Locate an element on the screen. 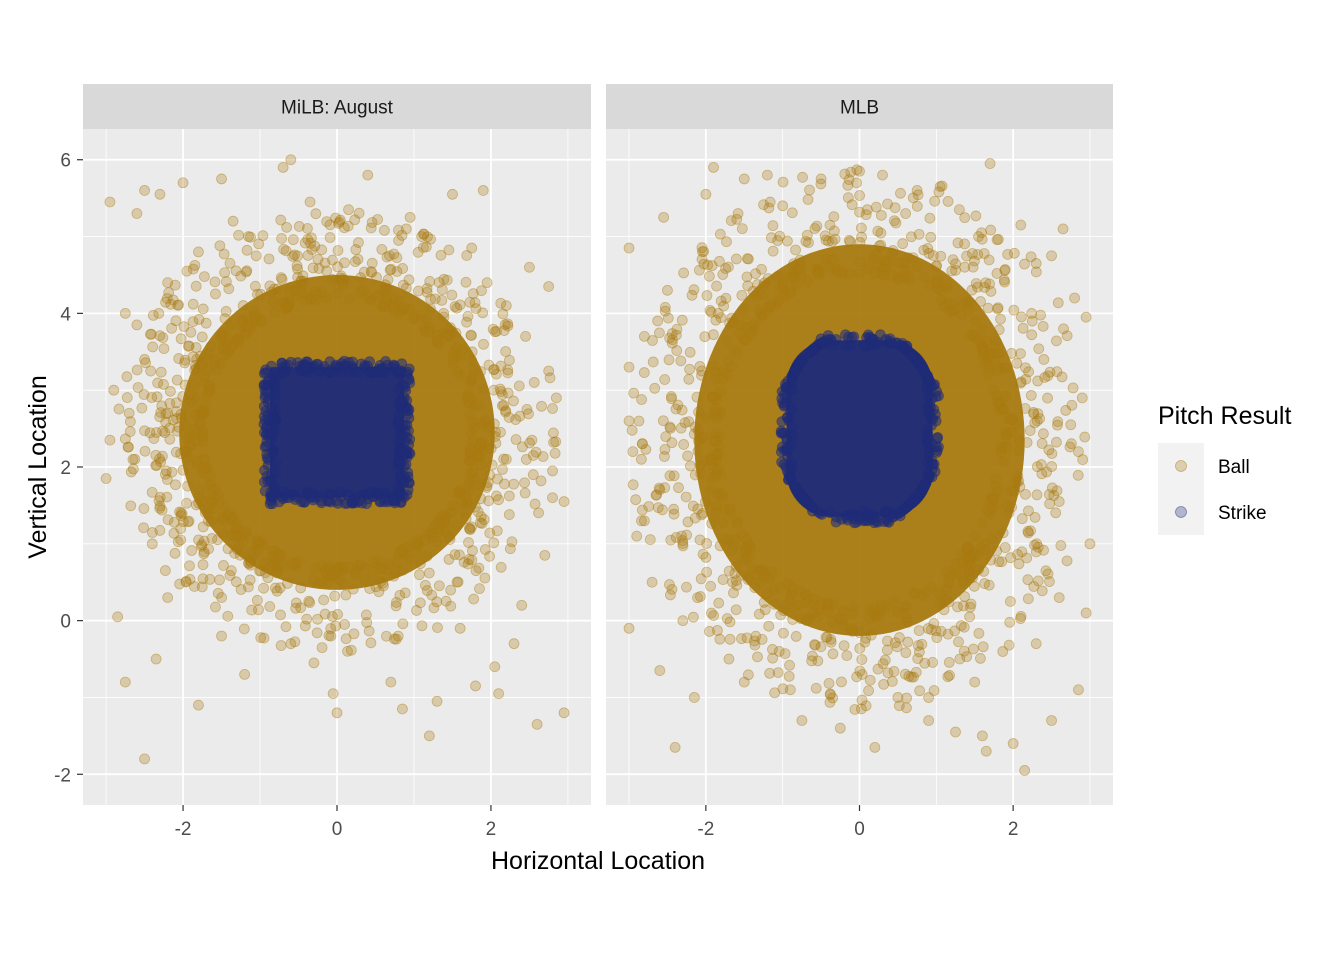  x-tick-label: 2 is located at coordinates (1013, 829).